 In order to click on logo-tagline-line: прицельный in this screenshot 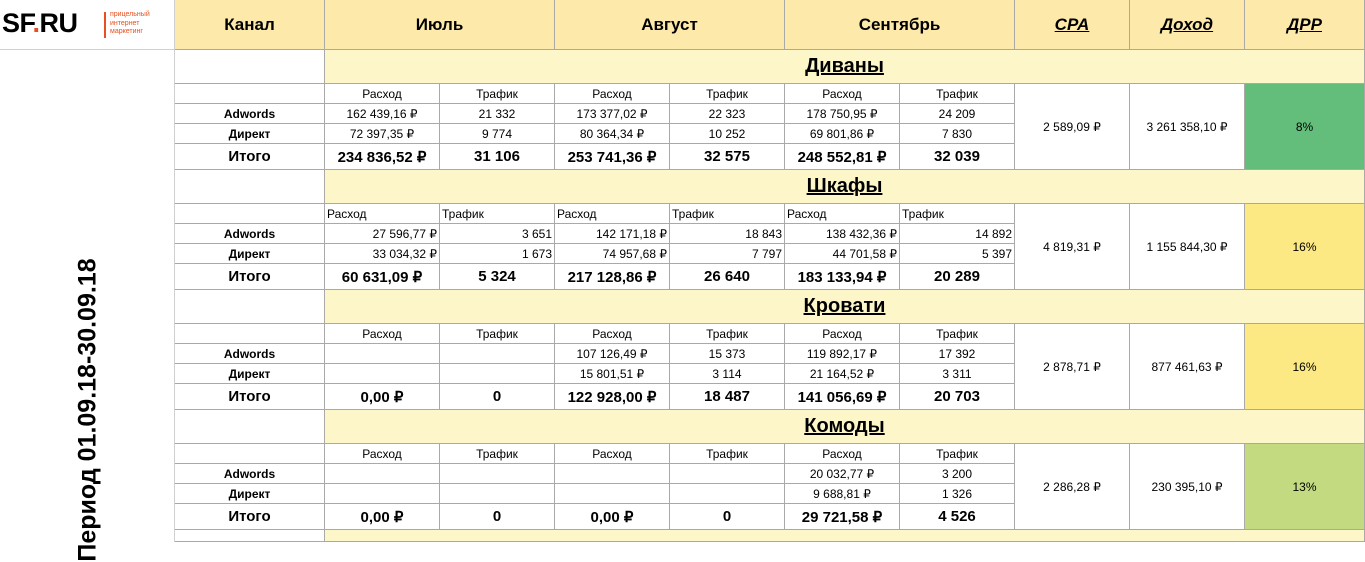, I will do `click(130, 14)`.